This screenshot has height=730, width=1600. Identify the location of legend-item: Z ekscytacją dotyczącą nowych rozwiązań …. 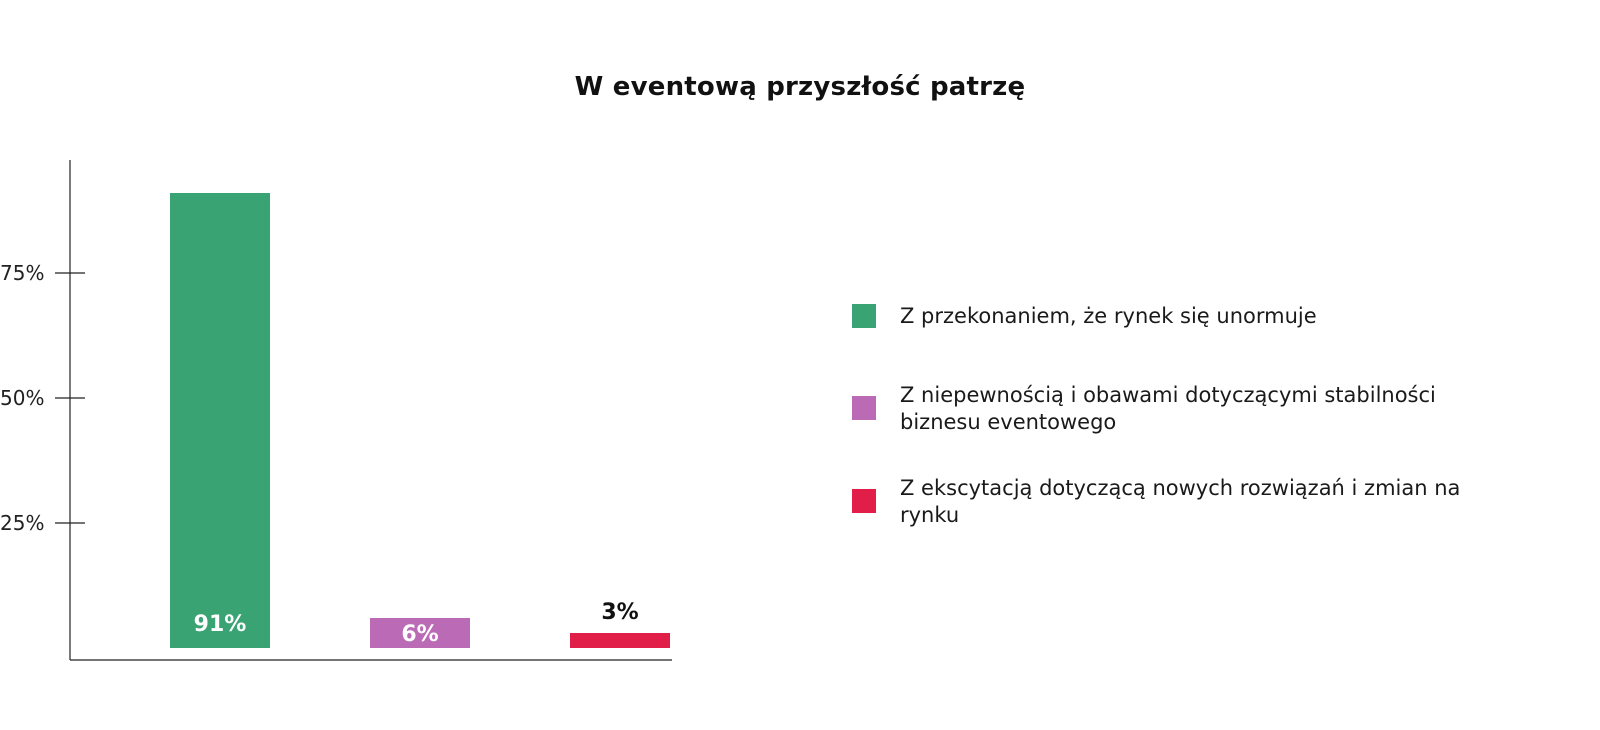
(1161, 502).